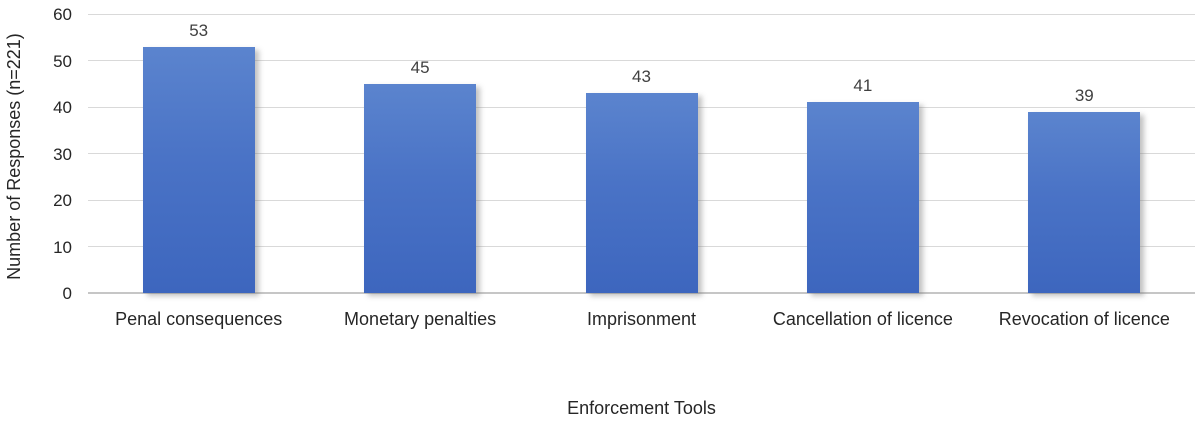 This screenshot has width=1200, height=430. Describe the element at coordinates (62, 107) in the screenshot. I see `y-tick-label: 40` at that location.